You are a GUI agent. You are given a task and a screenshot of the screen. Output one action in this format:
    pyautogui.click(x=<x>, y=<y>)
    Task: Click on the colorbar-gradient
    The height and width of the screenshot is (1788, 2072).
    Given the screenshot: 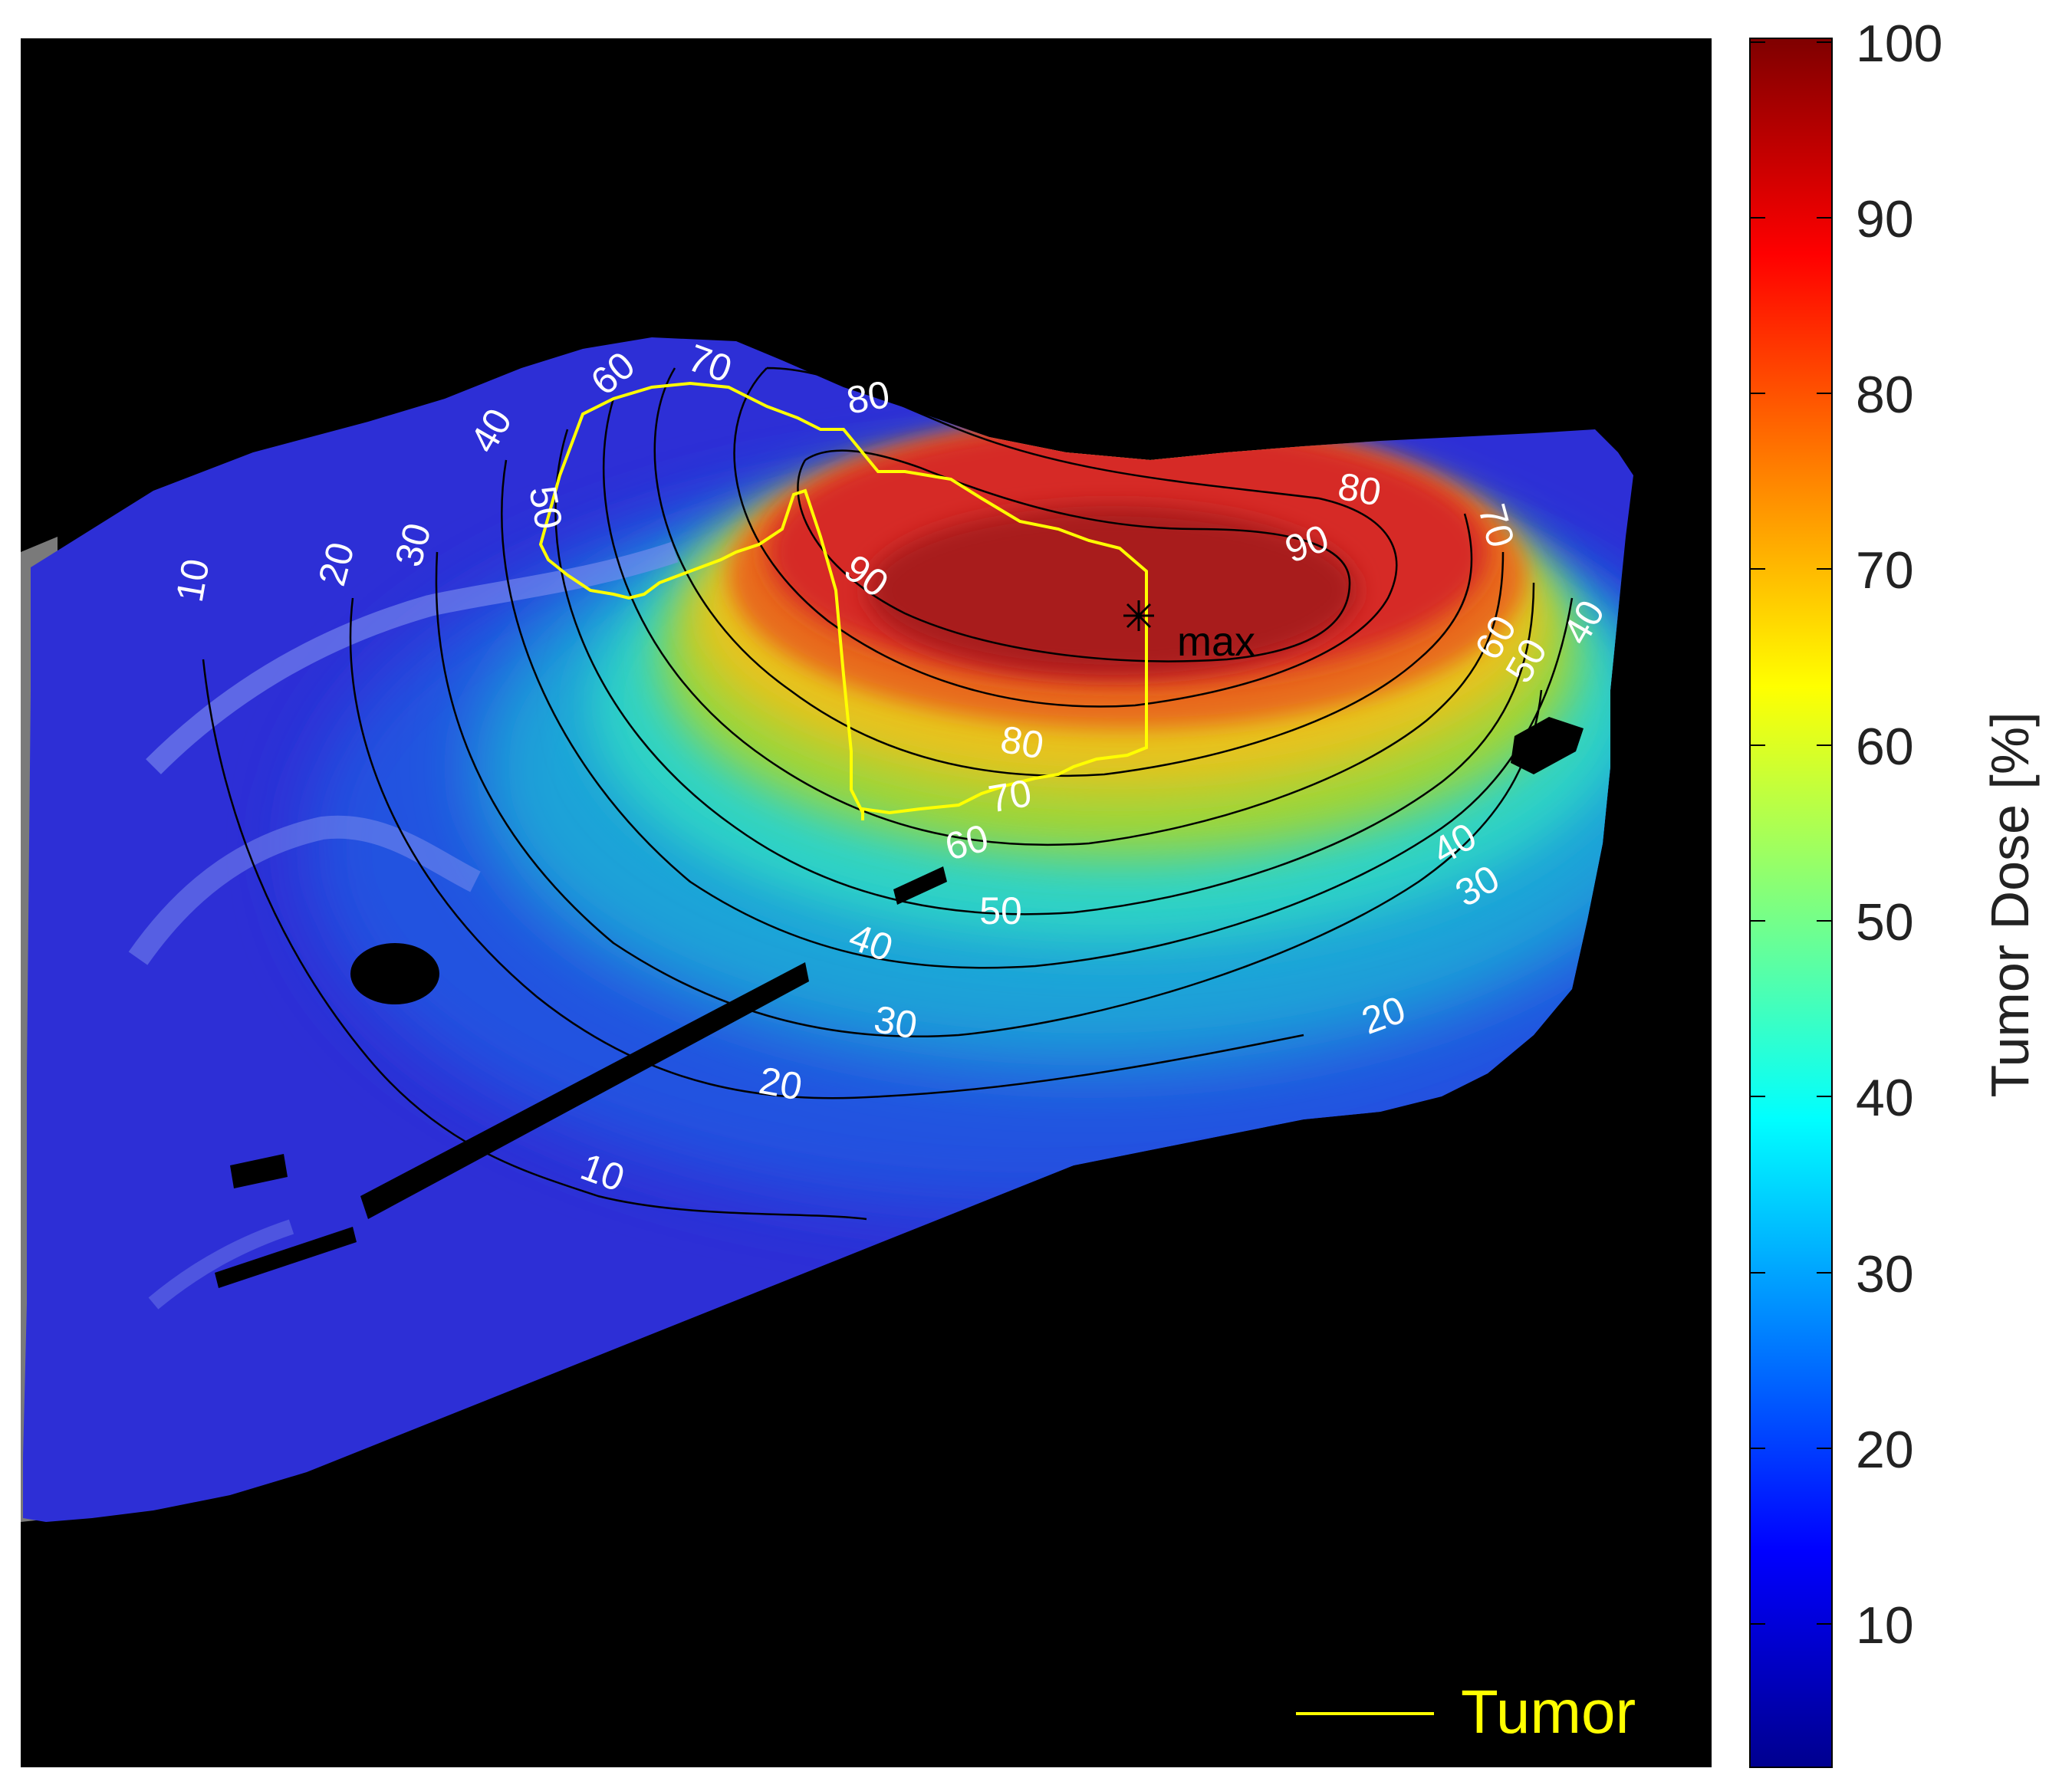 What is the action you would take?
    pyautogui.click(x=1791, y=903)
    